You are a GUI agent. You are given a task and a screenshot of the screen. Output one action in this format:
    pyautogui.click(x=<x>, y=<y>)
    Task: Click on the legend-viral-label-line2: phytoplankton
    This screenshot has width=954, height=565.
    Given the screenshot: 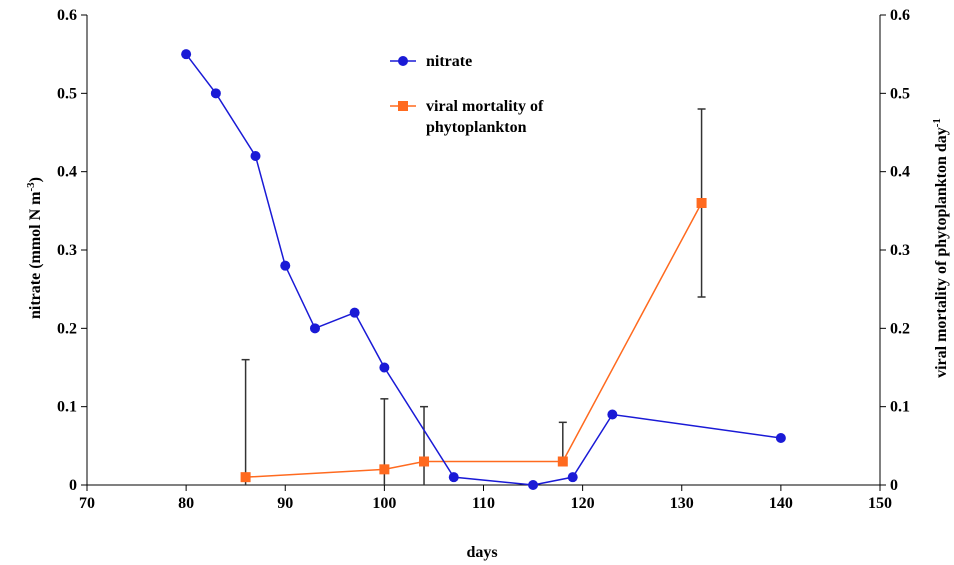 What is the action you would take?
    pyautogui.click(x=476, y=127)
    